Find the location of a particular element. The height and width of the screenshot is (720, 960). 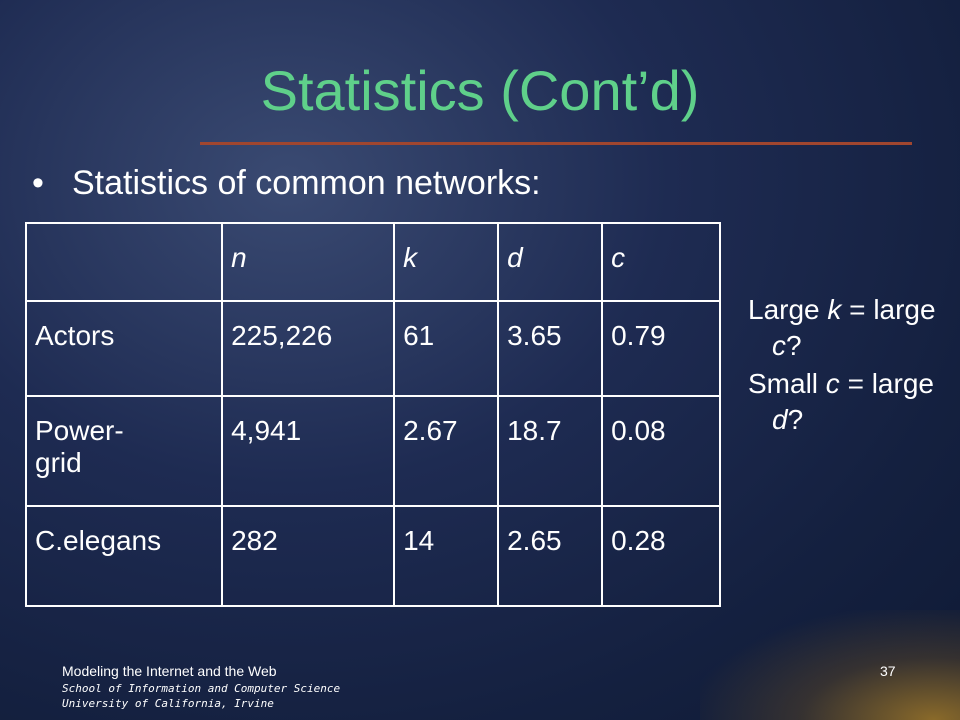

table-cell: 0.28 is located at coordinates (661, 556).